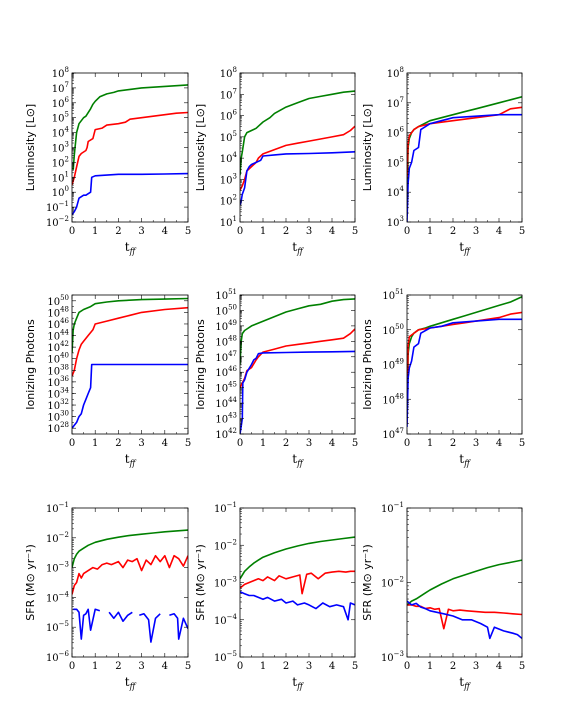 The image size is (581, 727). What do you see at coordinates (226, 419) in the screenshot?
I see `panel-5-ytick-label: 1043` at bounding box center [226, 419].